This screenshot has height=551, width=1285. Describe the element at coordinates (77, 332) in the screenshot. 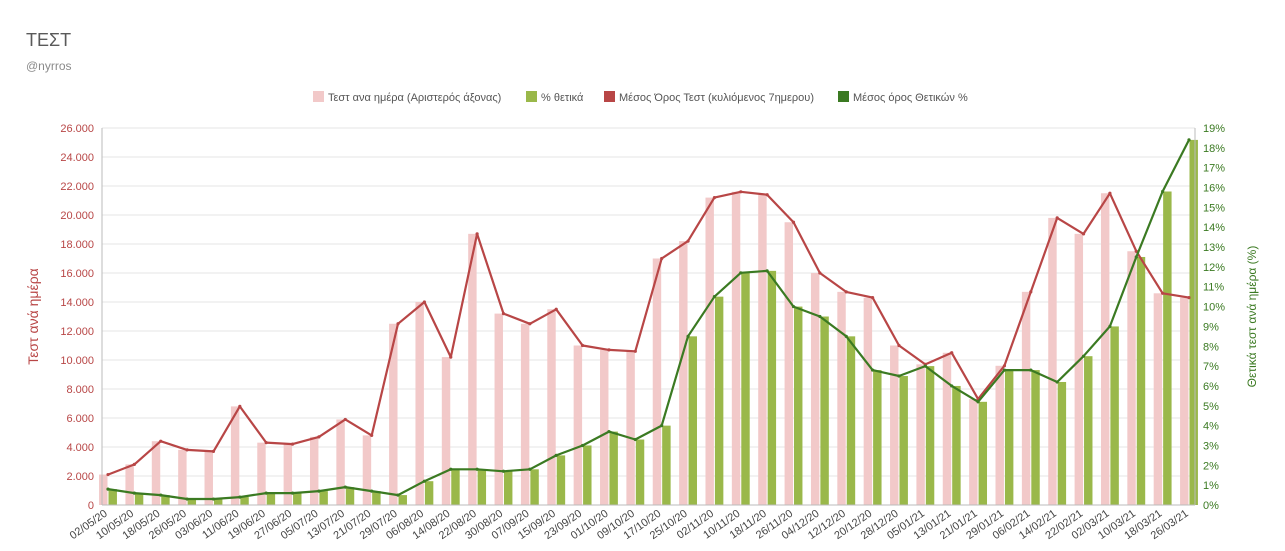

I see `y-tick-label: 12.000` at that location.